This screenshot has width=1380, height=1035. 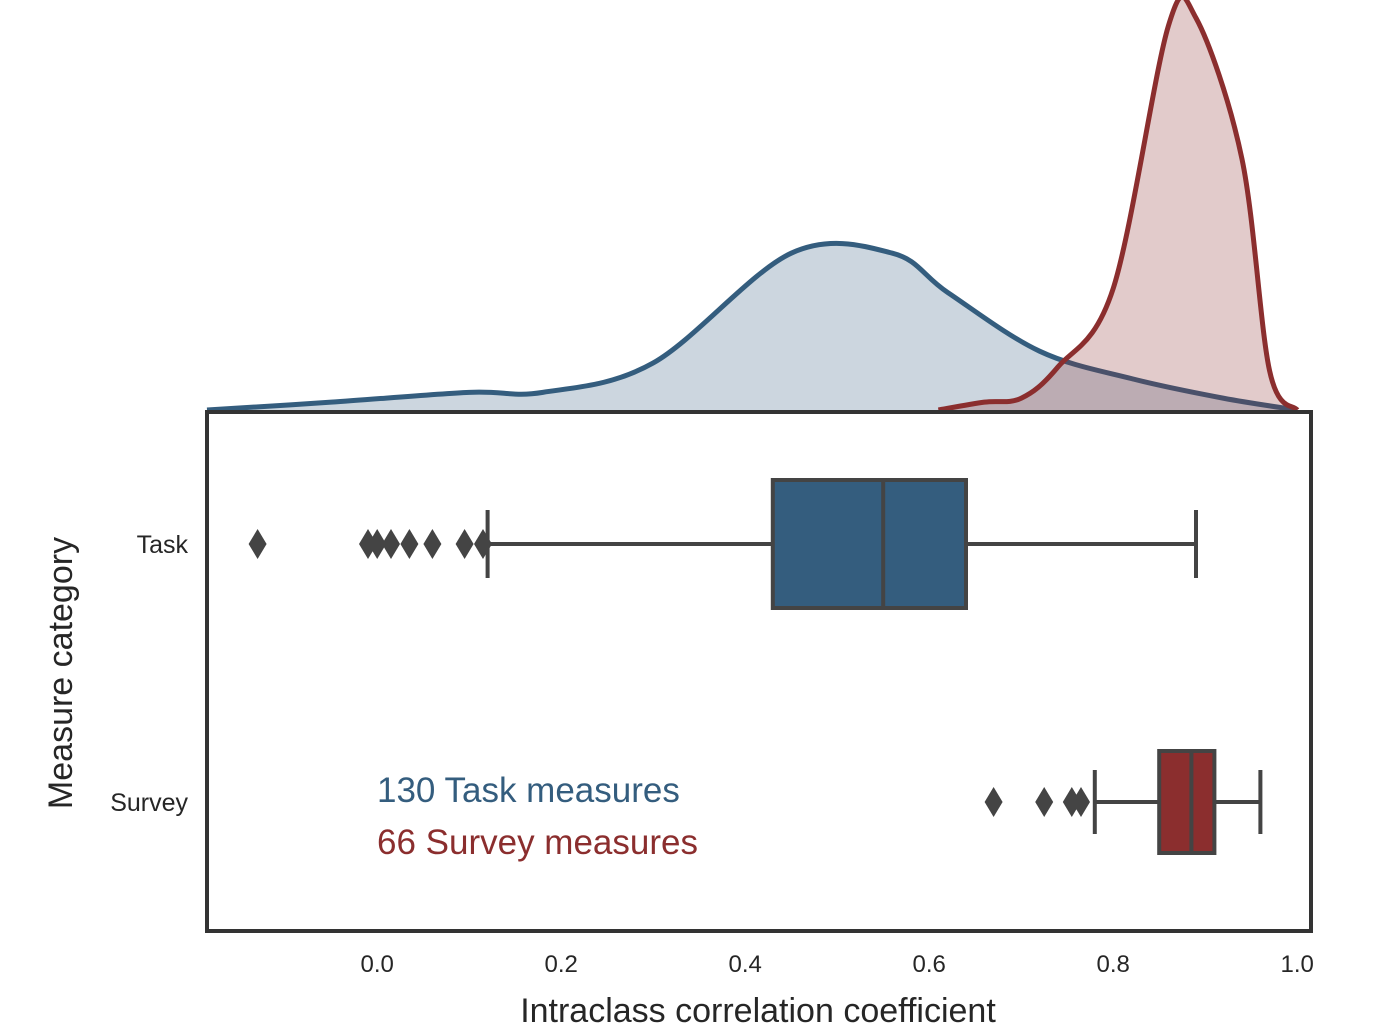 I want to click on density-fill-task, so click(x=752, y=326).